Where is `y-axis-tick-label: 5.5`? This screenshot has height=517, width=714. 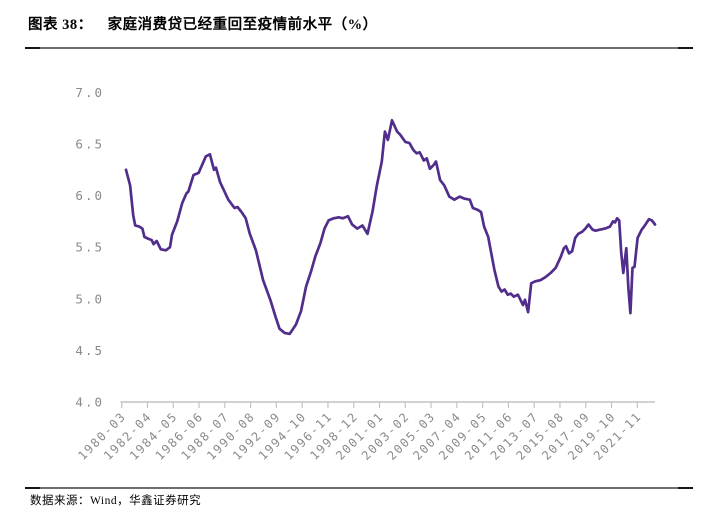
y-axis-tick-label: 5.5 is located at coordinates (89, 247).